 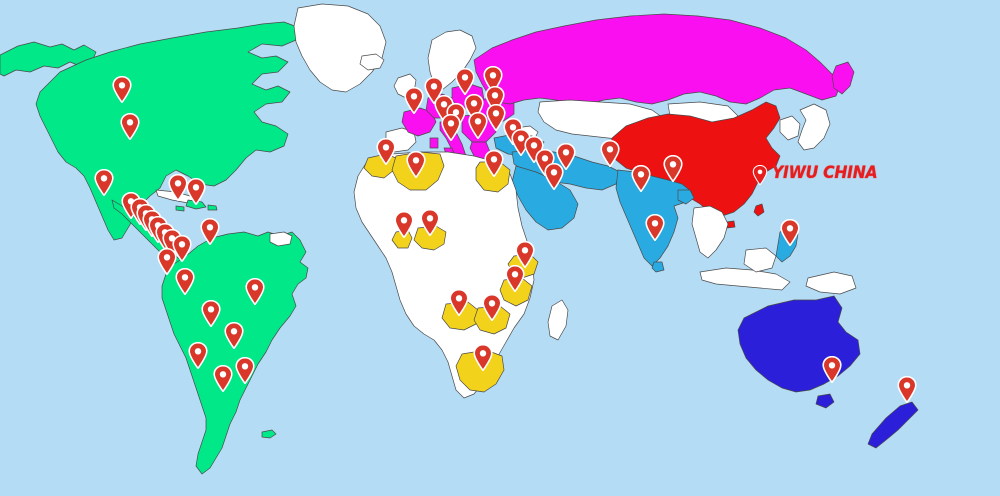 What do you see at coordinates (235, 353) in the screenshot?
I see `region-south-america` at bounding box center [235, 353].